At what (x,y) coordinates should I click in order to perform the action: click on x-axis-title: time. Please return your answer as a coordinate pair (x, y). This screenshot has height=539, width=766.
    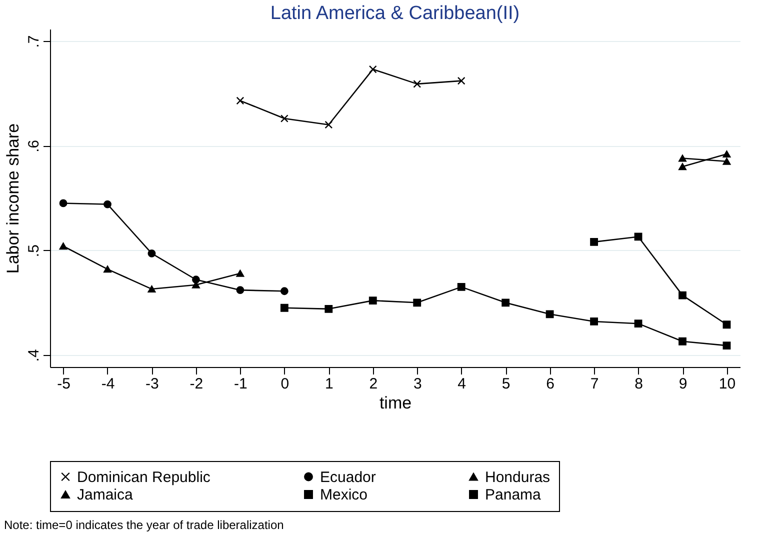
    Looking at the image, I should click on (395, 403).